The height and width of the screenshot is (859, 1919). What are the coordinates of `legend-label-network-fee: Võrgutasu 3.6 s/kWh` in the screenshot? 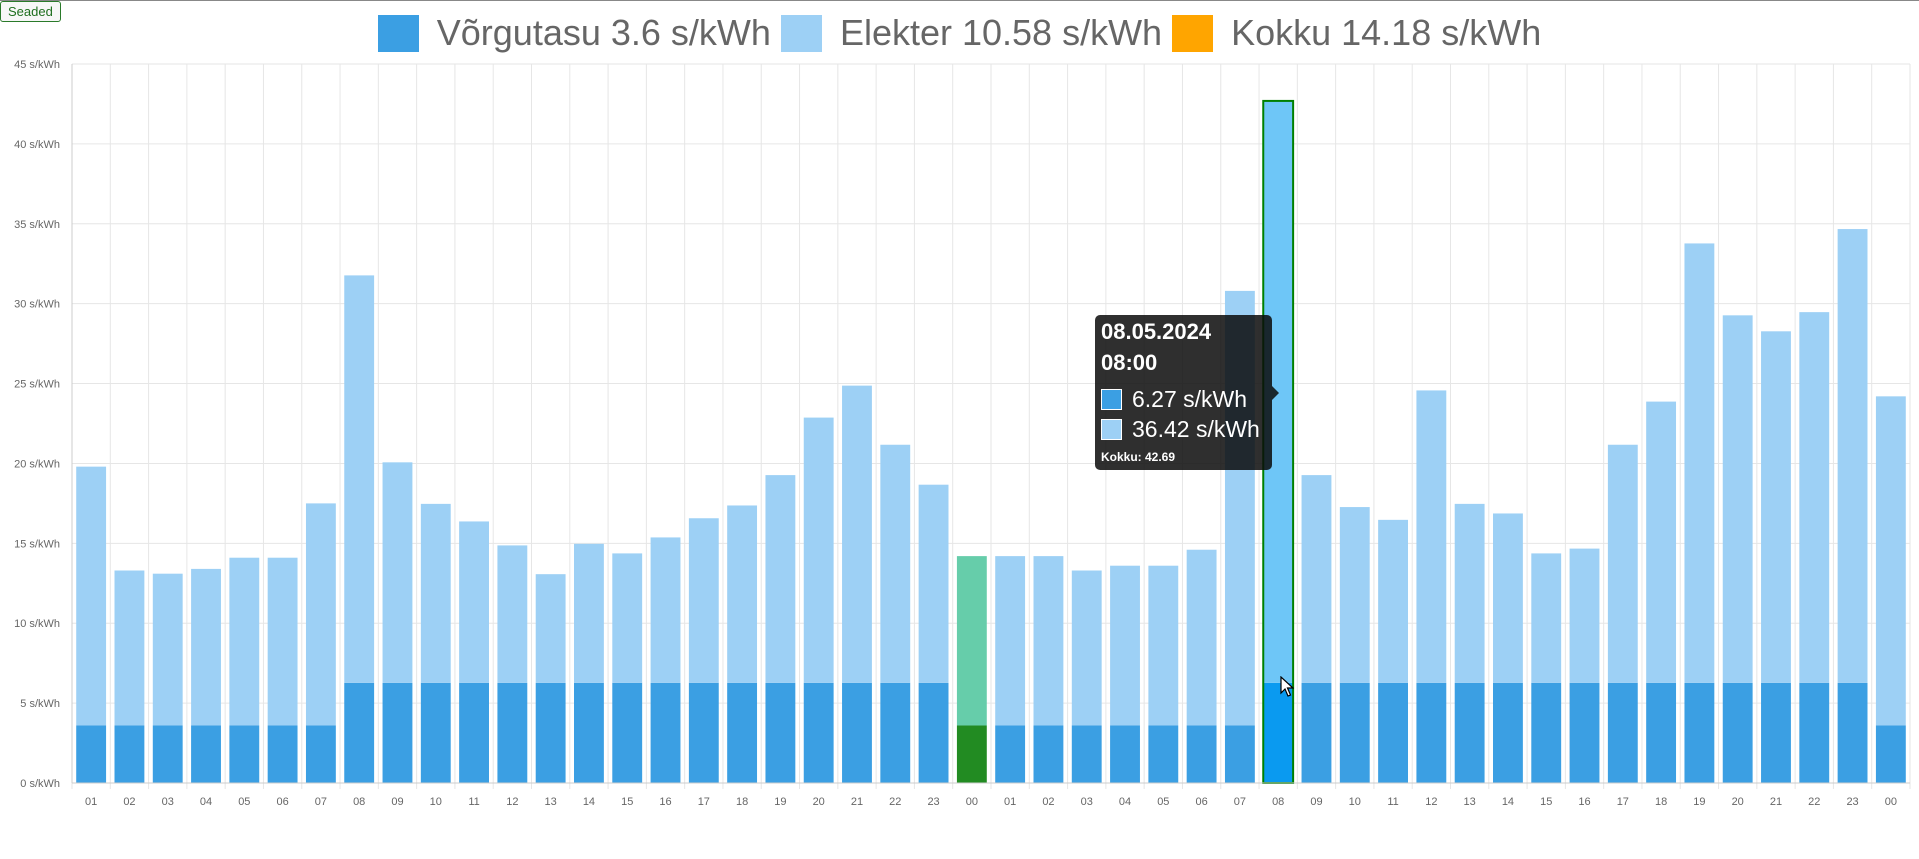 It's located at (603, 32).